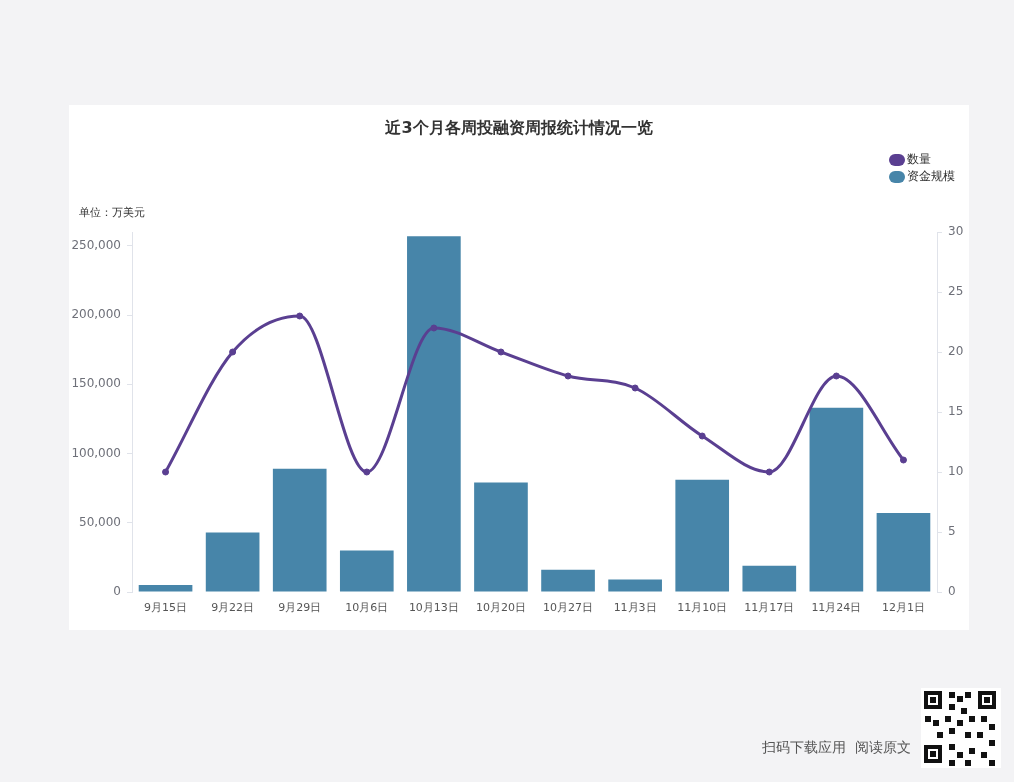 This screenshot has height=782, width=1014. I want to click on y2-tick-label: 20, so click(956, 351).